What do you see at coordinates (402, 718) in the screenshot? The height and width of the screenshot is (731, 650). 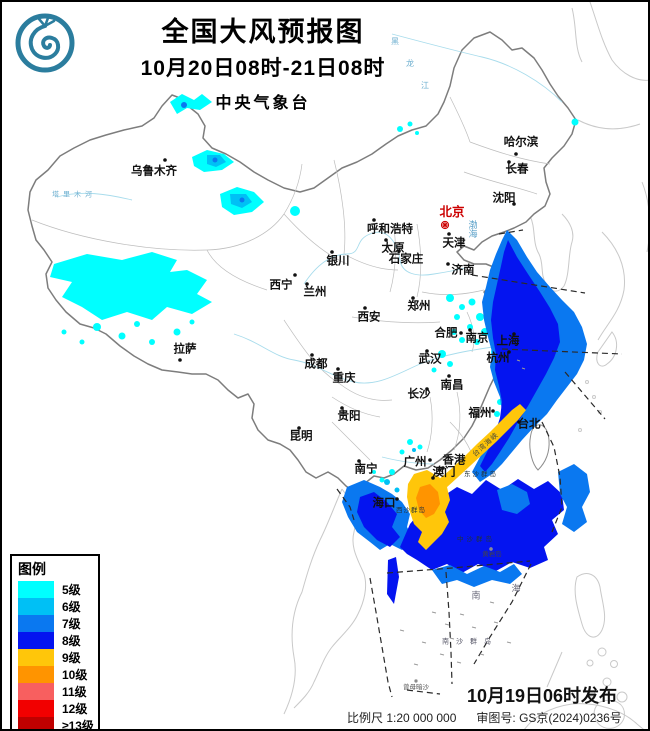 I see `map-scale: 比例尺 1:20 000 000` at bounding box center [402, 718].